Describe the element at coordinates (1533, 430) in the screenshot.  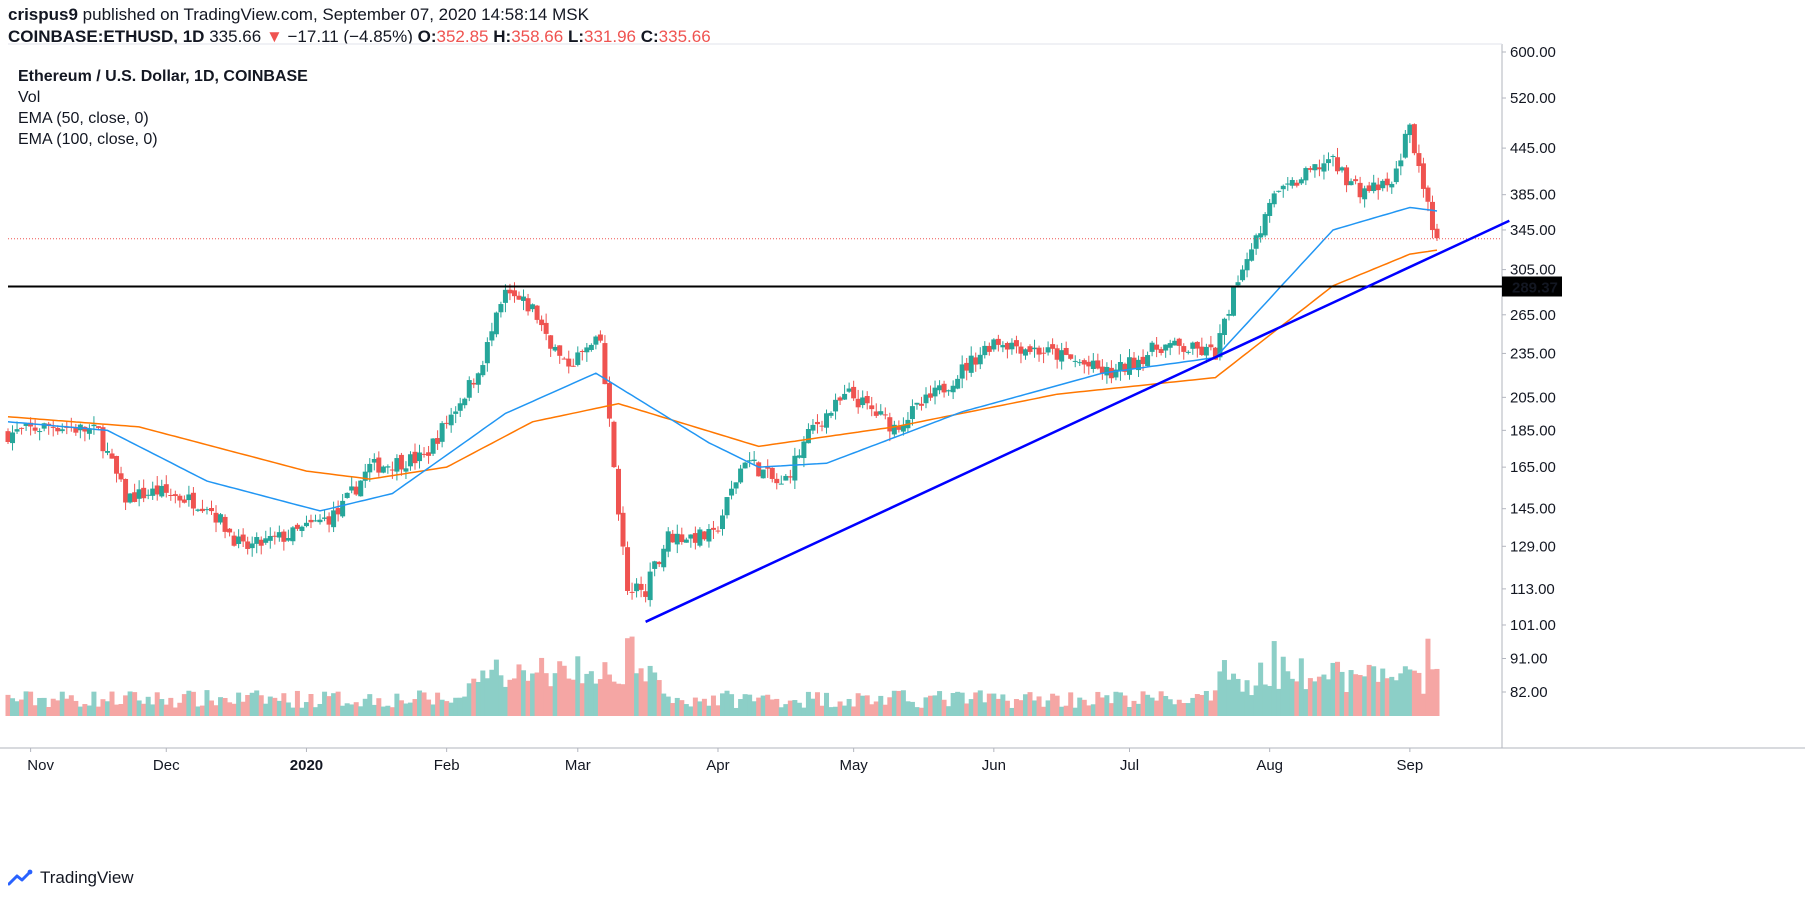
I see `price-tick-label: 185.00` at that location.